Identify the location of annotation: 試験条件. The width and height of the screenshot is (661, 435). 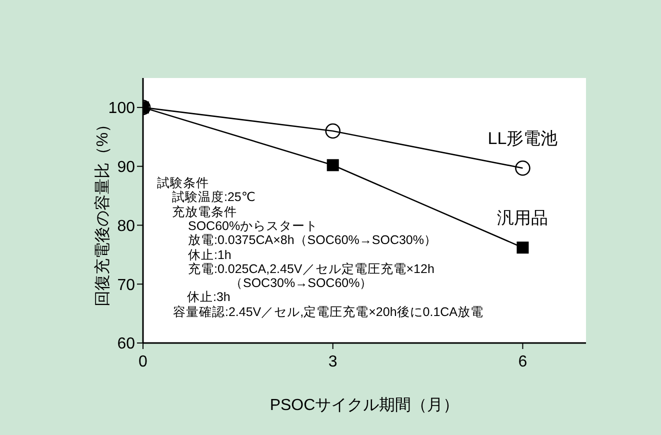
(183, 183).